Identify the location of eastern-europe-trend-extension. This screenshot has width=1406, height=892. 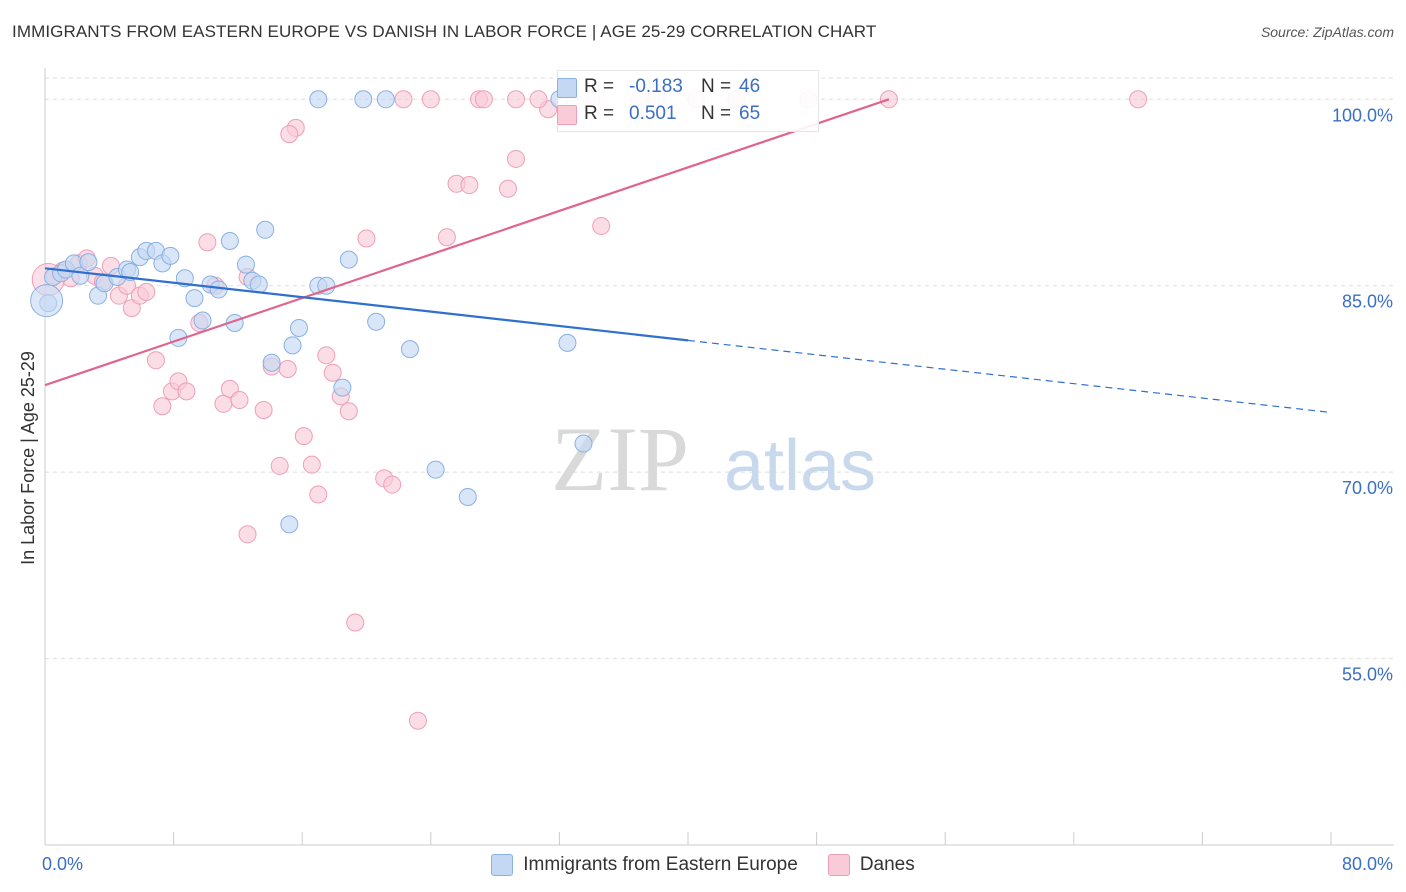
(1009, 376).